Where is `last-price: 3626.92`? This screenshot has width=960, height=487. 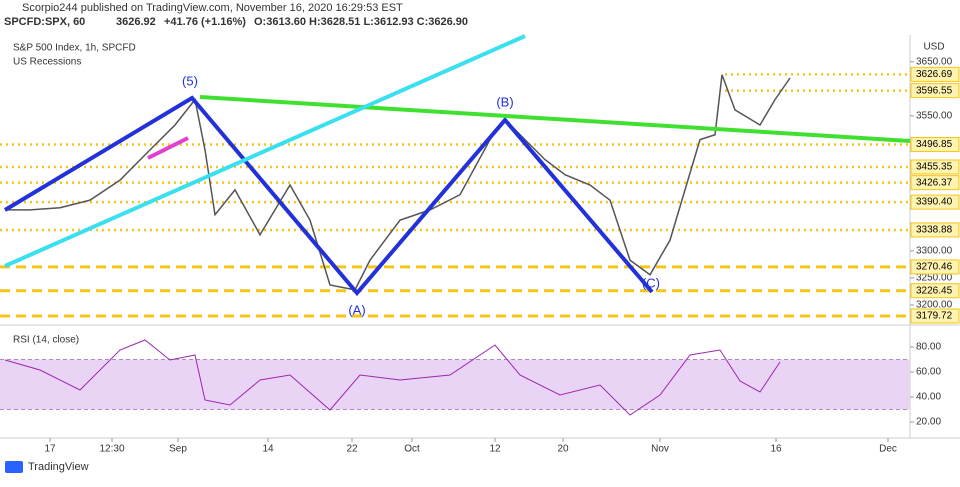
last-price: 3626.92 is located at coordinates (136, 22).